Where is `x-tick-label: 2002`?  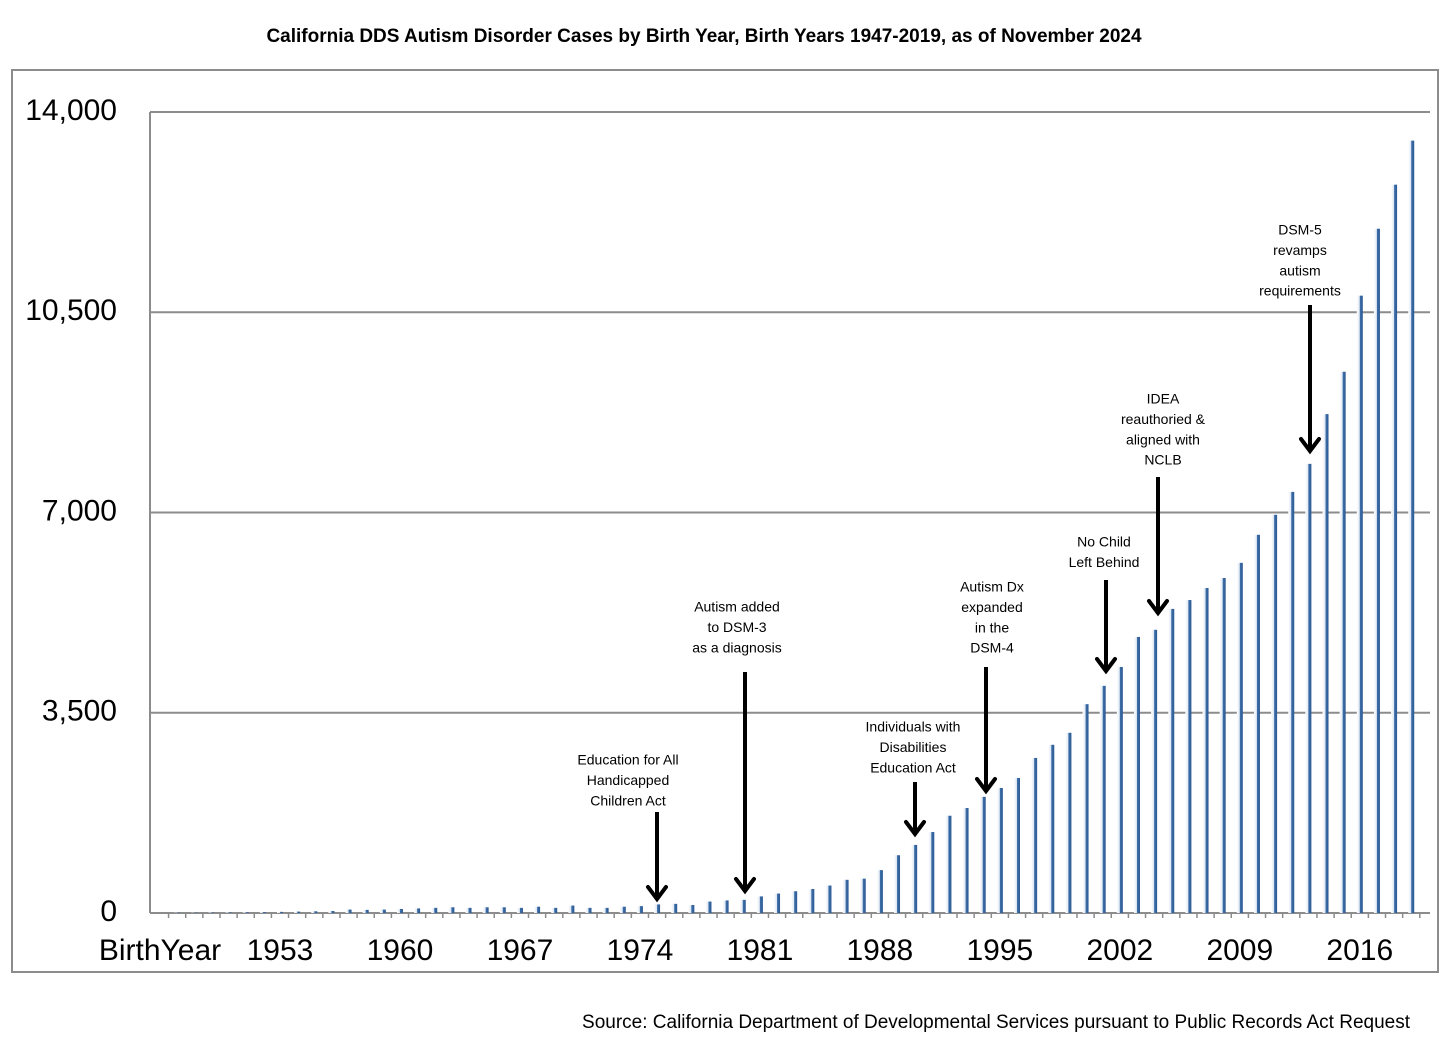
x-tick-label: 2002 is located at coordinates (1119, 950).